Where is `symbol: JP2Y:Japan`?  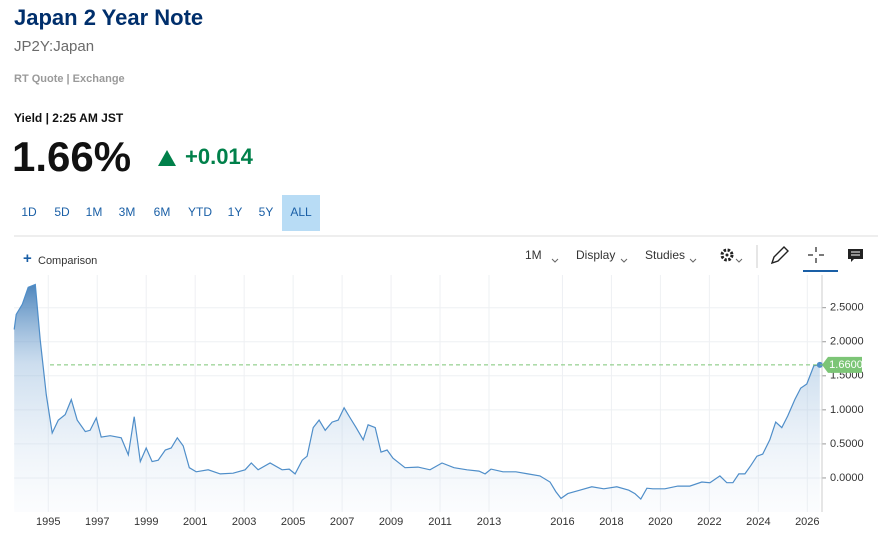 symbol: JP2Y:Japan is located at coordinates (54, 46).